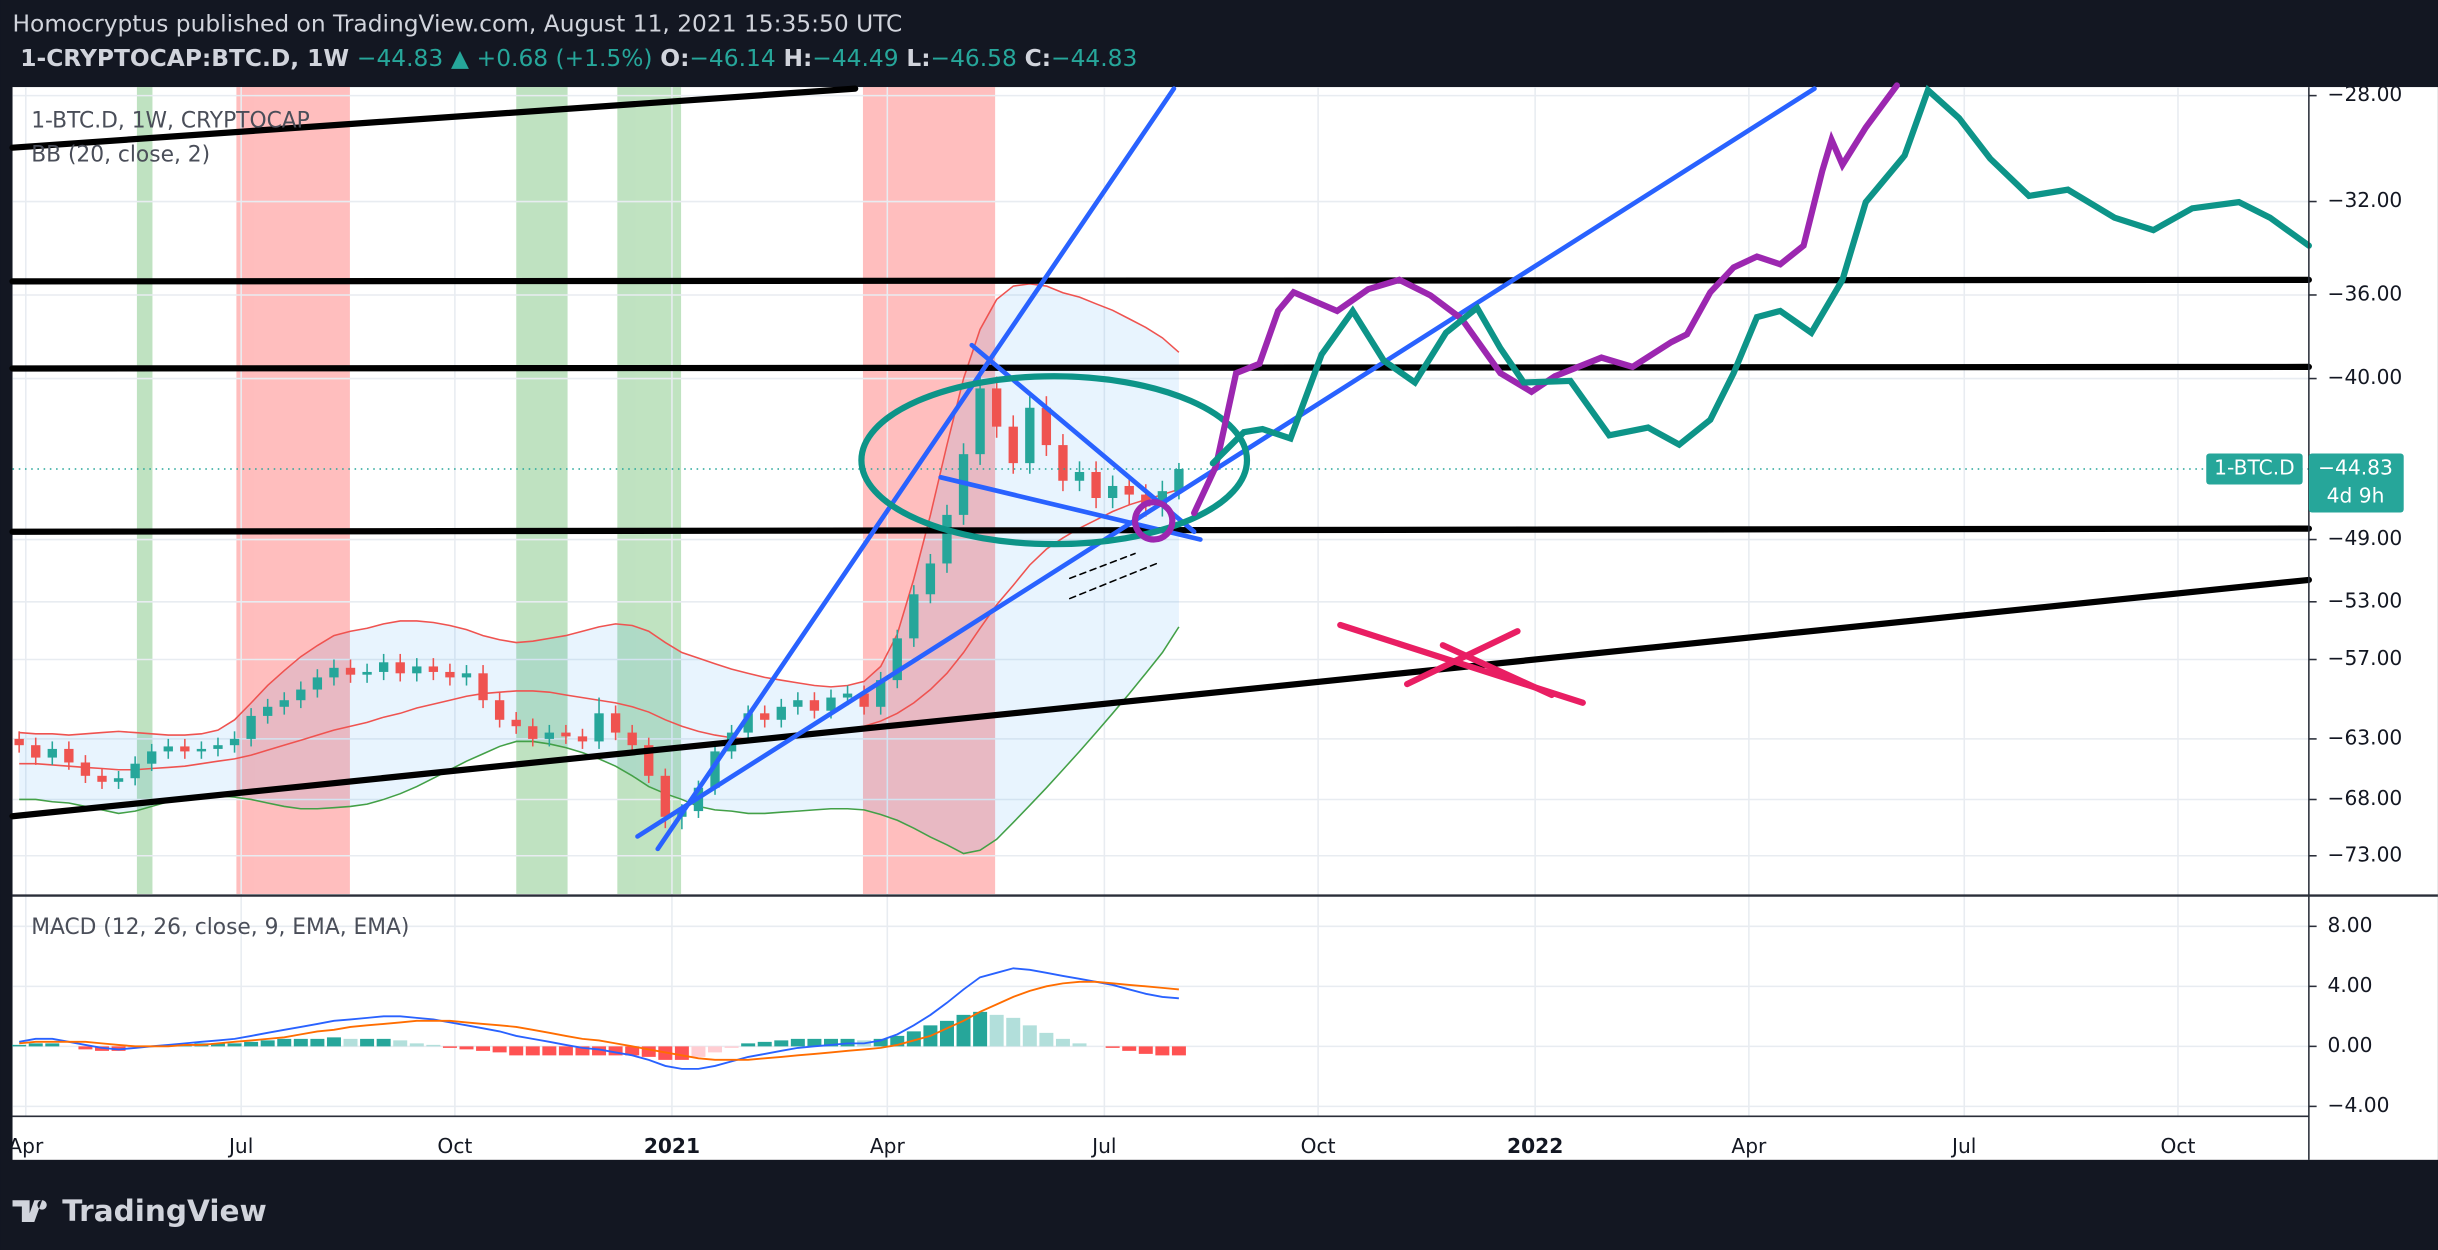  Describe the element at coordinates (184, 58) in the screenshot. I see `header-text: 1-CRYPTOCAP:BTC.D, 1W` at that location.